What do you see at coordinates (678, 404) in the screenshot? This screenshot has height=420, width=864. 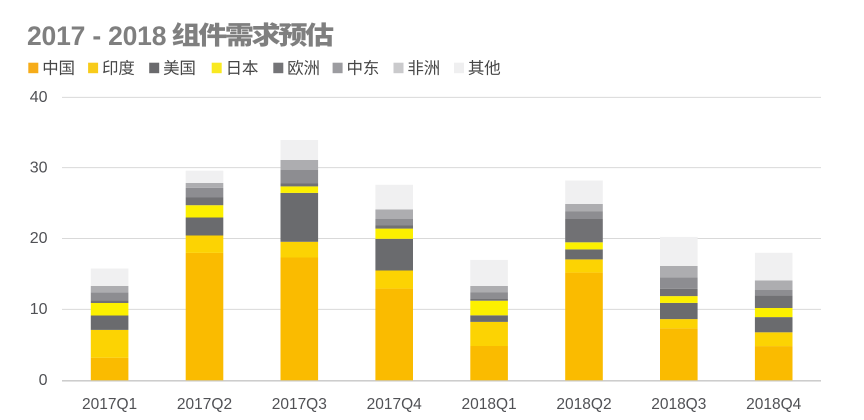 I see `svg-text: 2018Q3` at bounding box center [678, 404].